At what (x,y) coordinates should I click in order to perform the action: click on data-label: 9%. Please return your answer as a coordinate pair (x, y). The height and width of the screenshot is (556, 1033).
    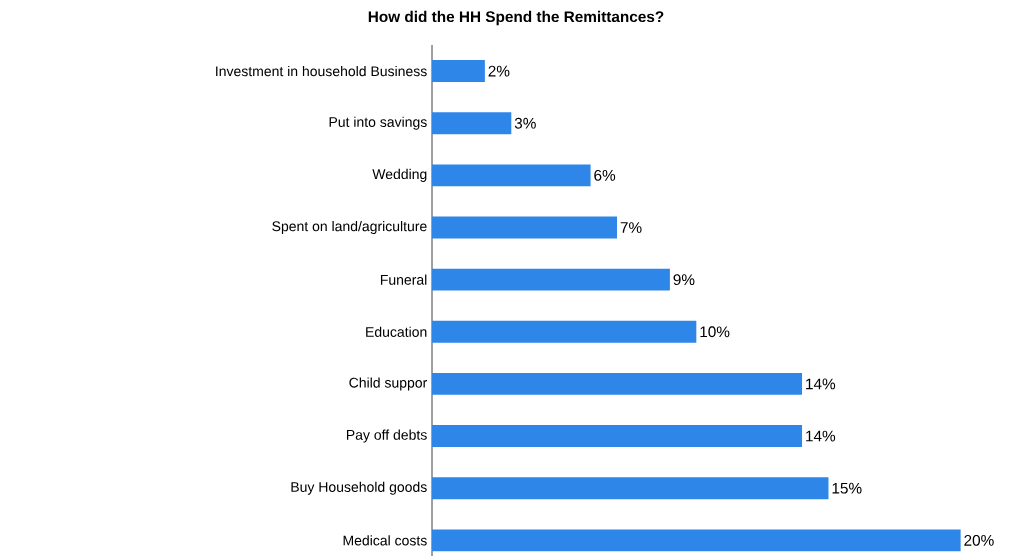
    Looking at the image, I should click on (684, 280).